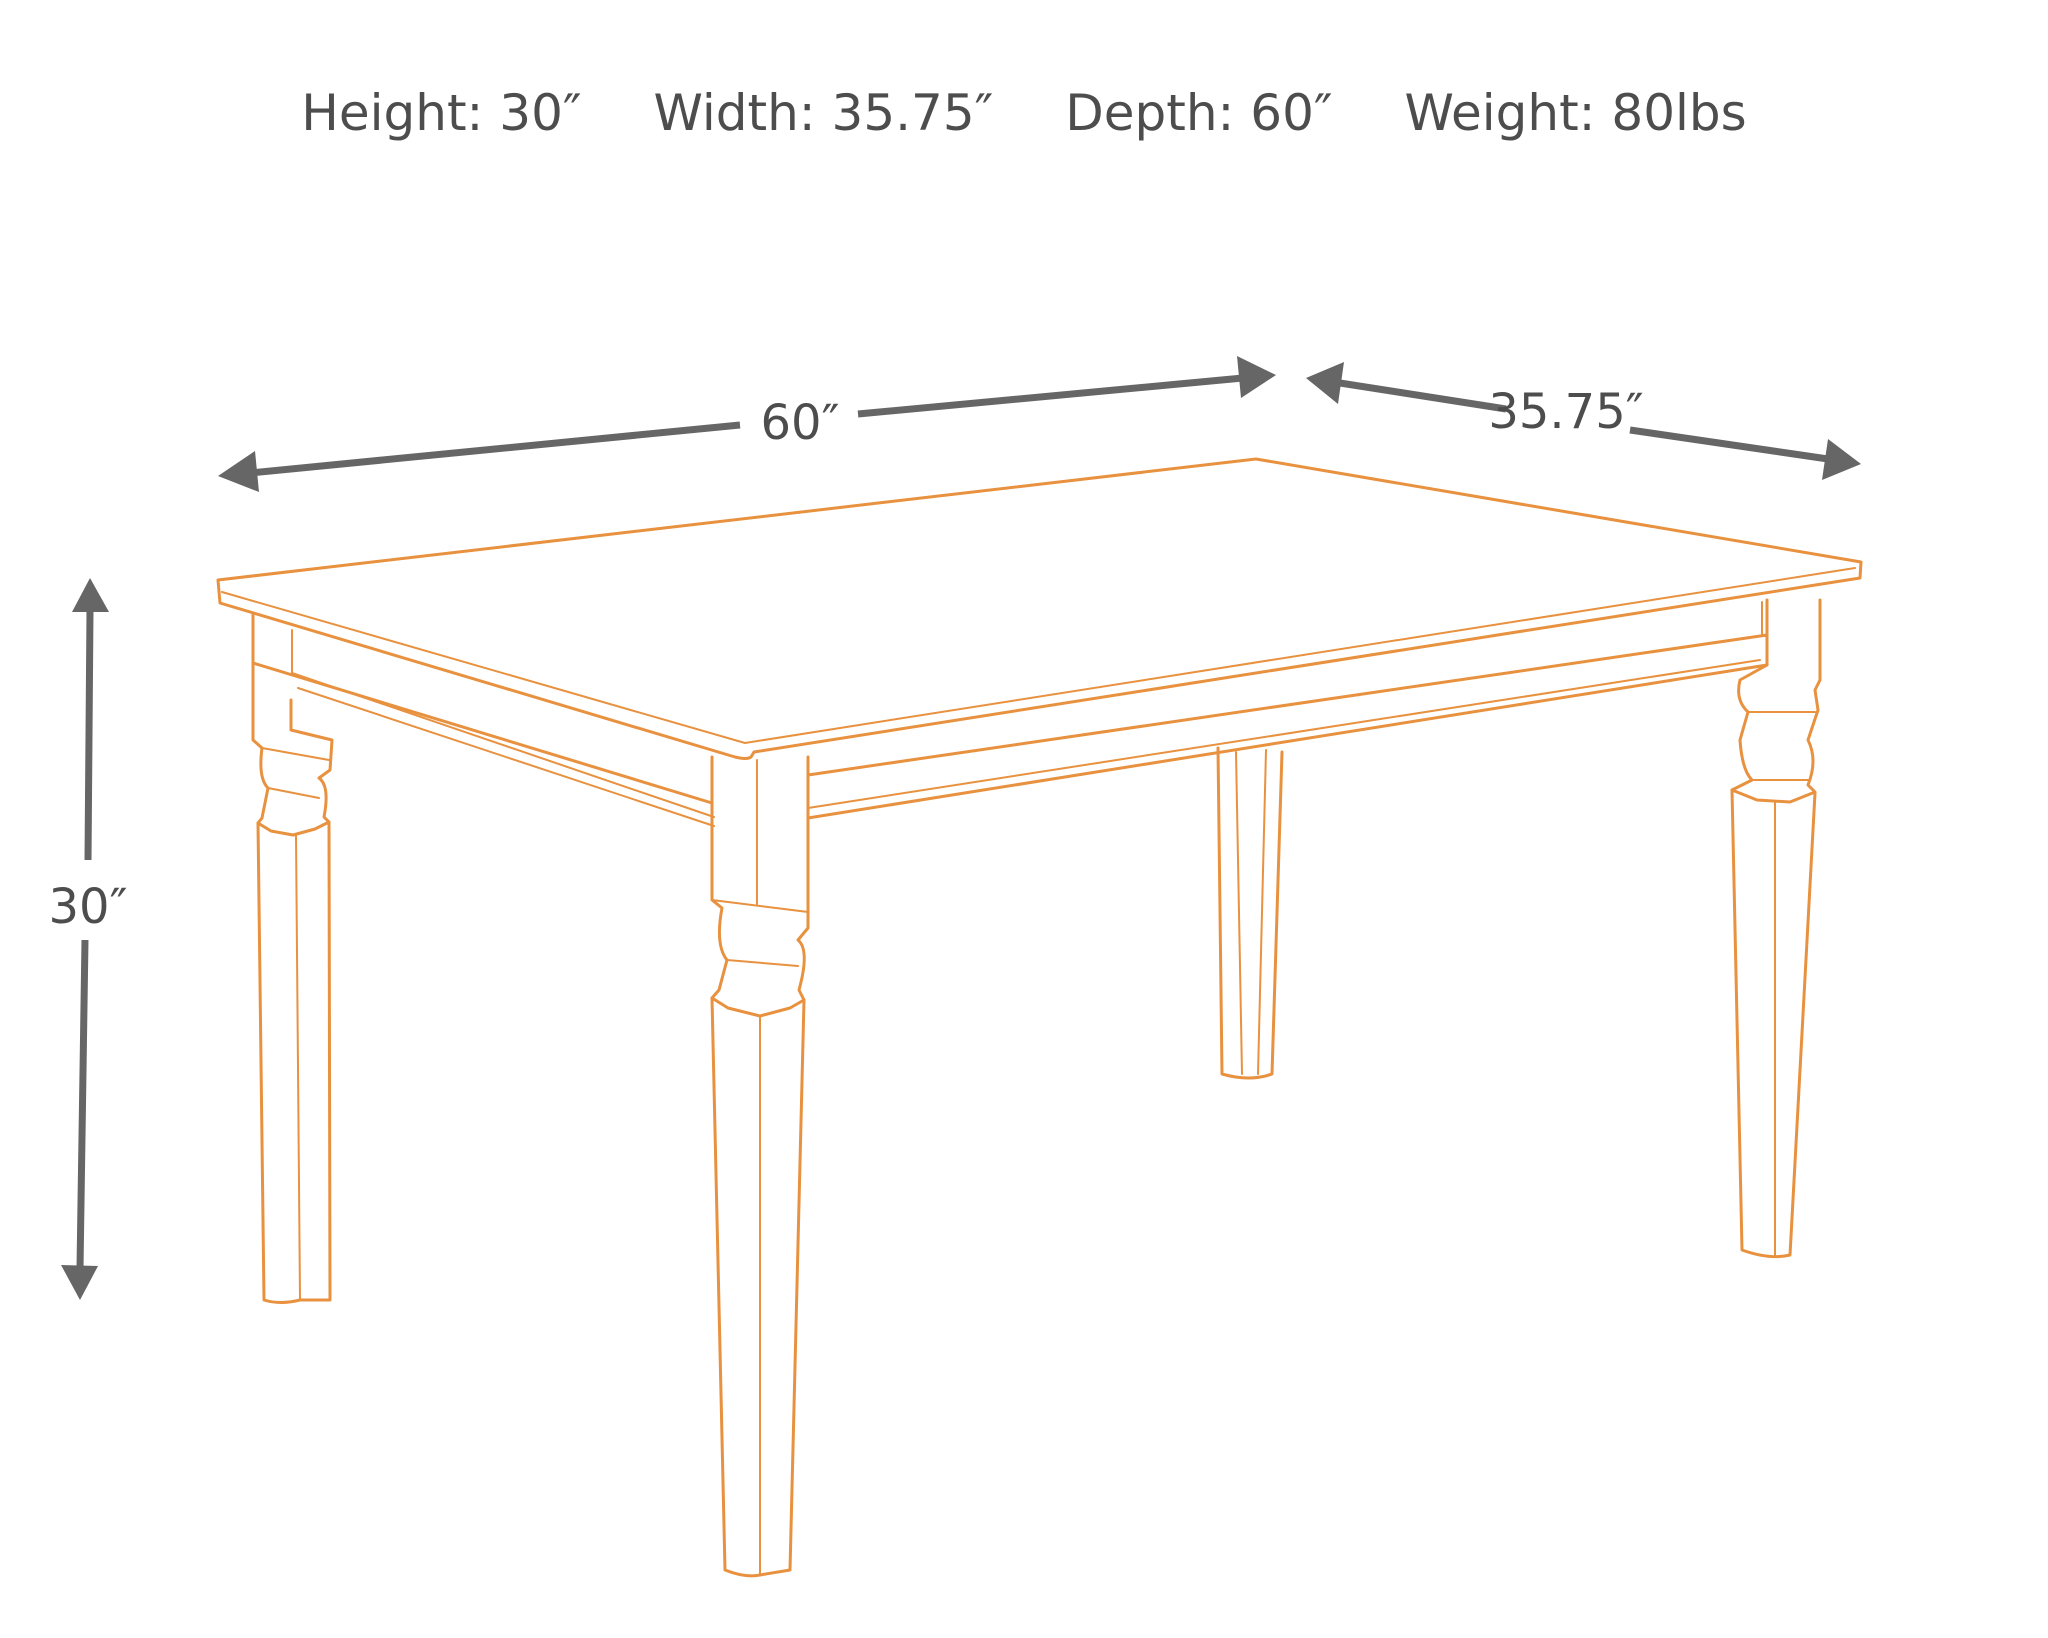  I want to click on spec-width: Width: 35.75″, so click(823, 113).